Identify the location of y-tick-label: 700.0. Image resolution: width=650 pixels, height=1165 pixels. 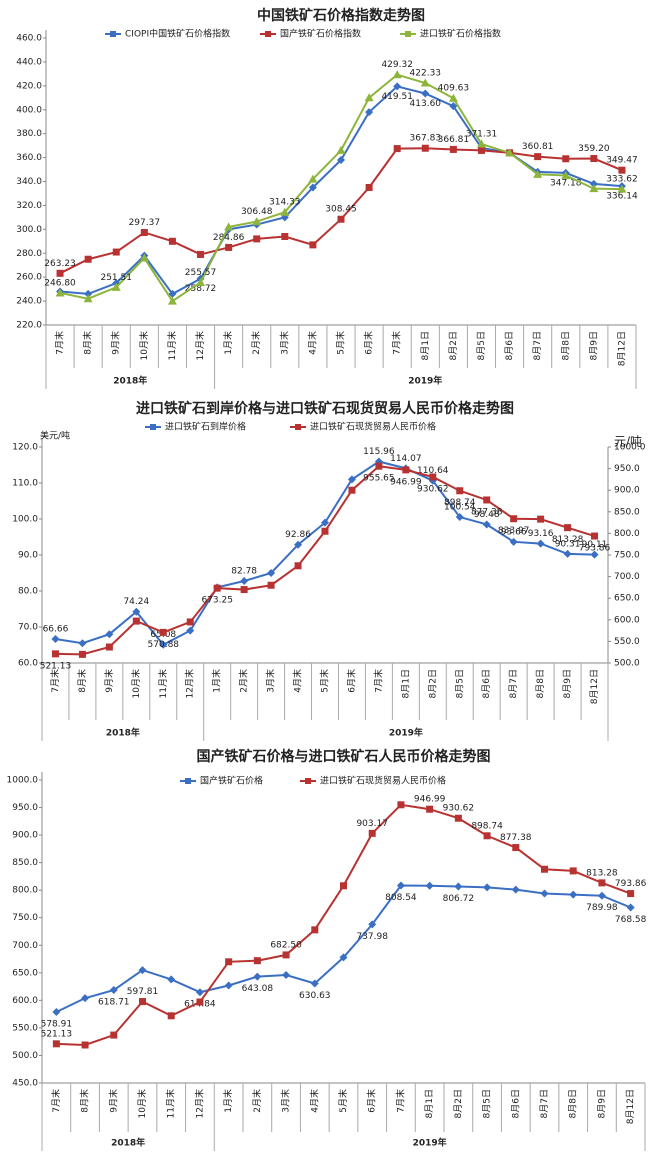
(25, 946).